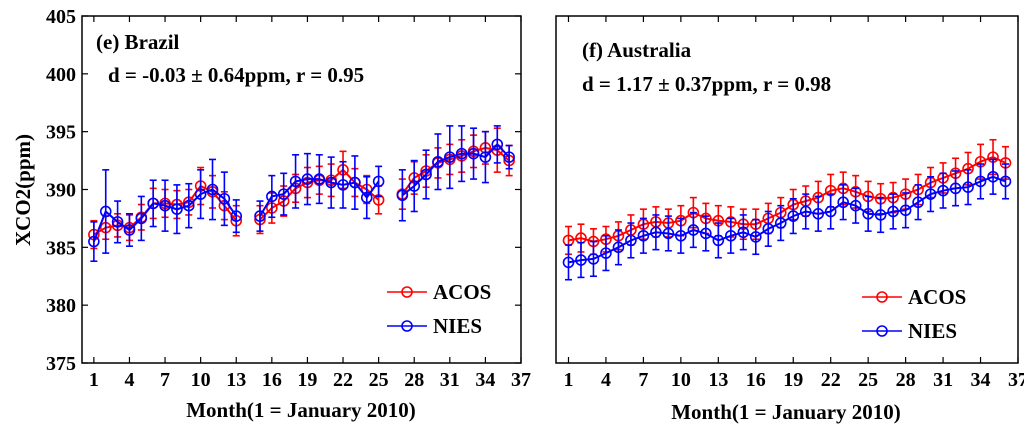 This screenshot has height=437, width=1024. What do you see at coordinates (236, 75) in the screenshot?
I see `panel-stats-brazil: d = -0.03 ± 0.64ppm, r = 0.95` at bounding box center [236, 75].